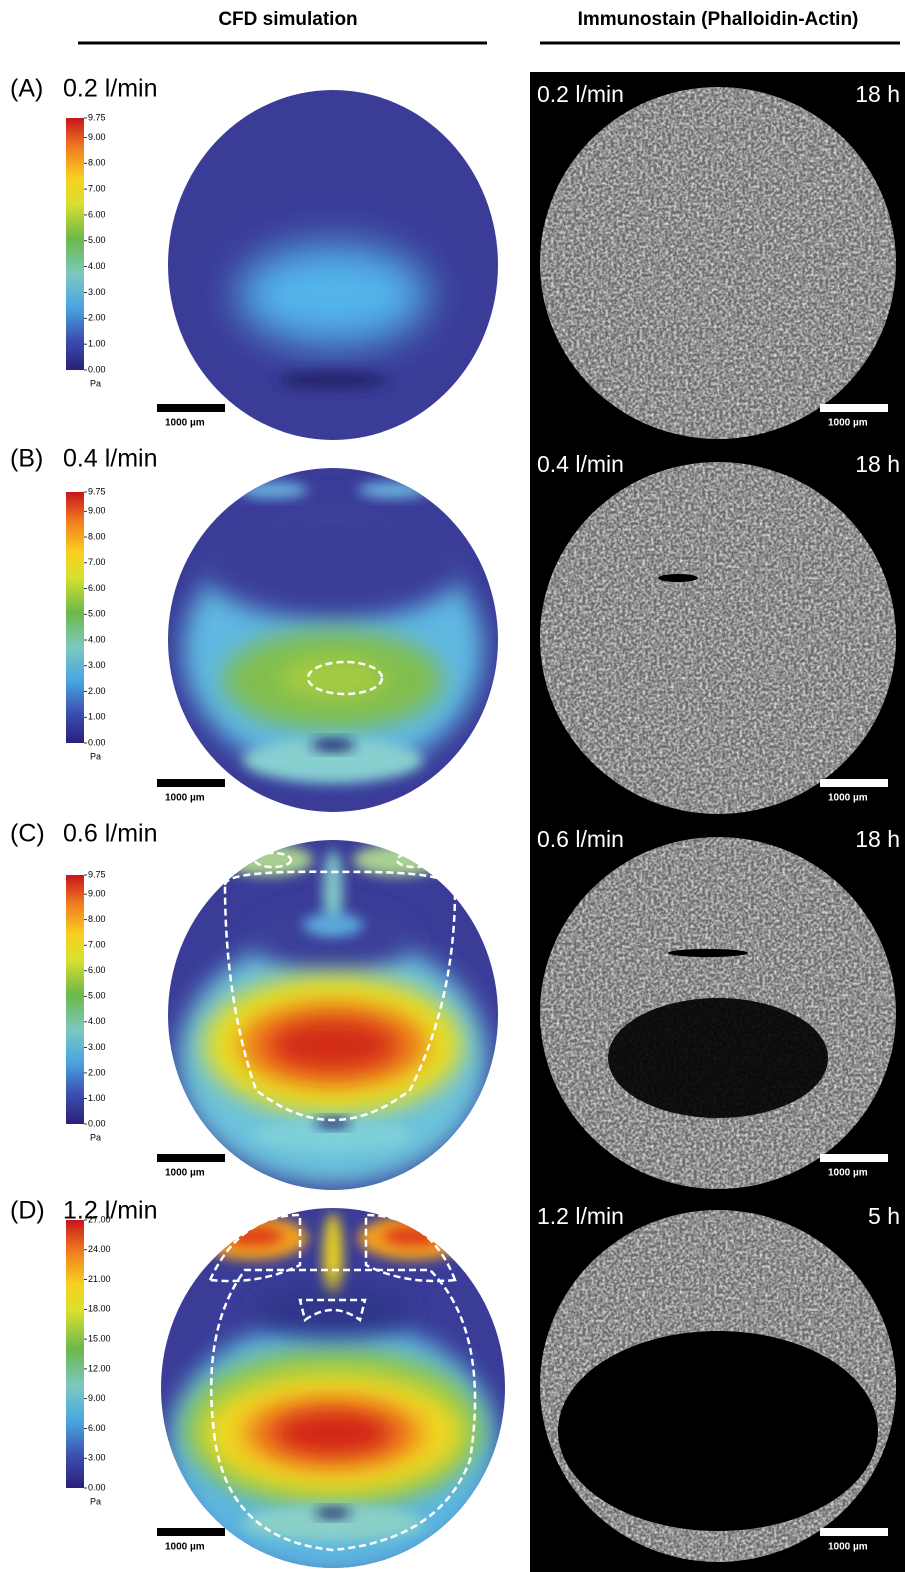 The image size is (905, 1572). I want to click on panel-label: (D), so click(27, 1211).